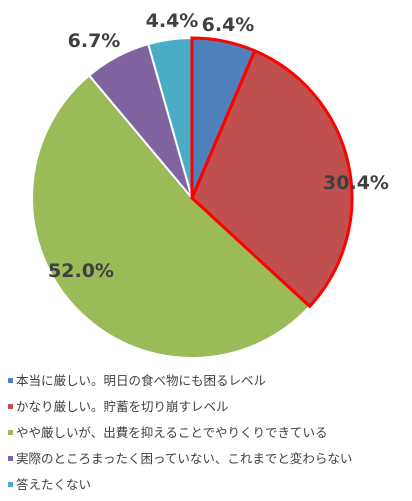 The image size is (412, 501). What do you see at coordinates (172, 432) in the screenshot?
I see `legend-label-2: やや厳しいが、出費を抑えることでやりくりできている` at bounding box center [172, 432].